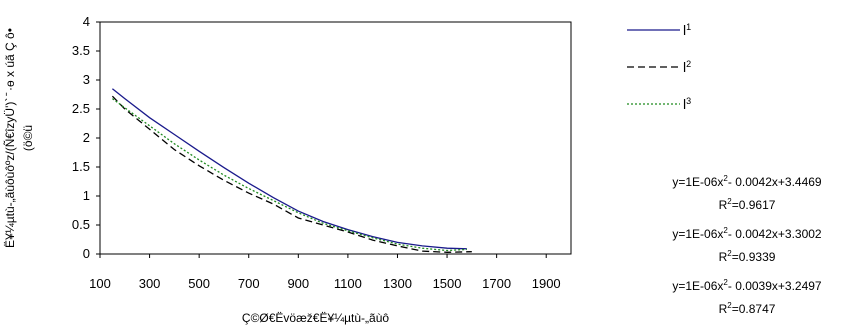 This screenshot has width=850, height=329. I want to click on x-tick-label: 1500, so click(447, 283).